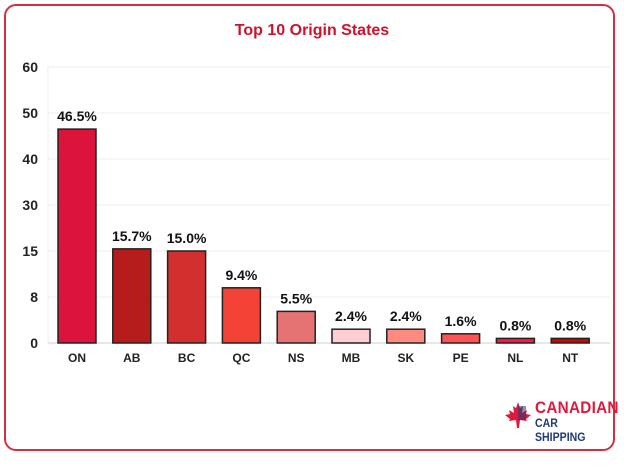 The height and width of the screenshot is (468, 624). What do you see at coordinates (132, 296) in the screenshot?
I see `bar-ab` at bounding box center [132, 296].